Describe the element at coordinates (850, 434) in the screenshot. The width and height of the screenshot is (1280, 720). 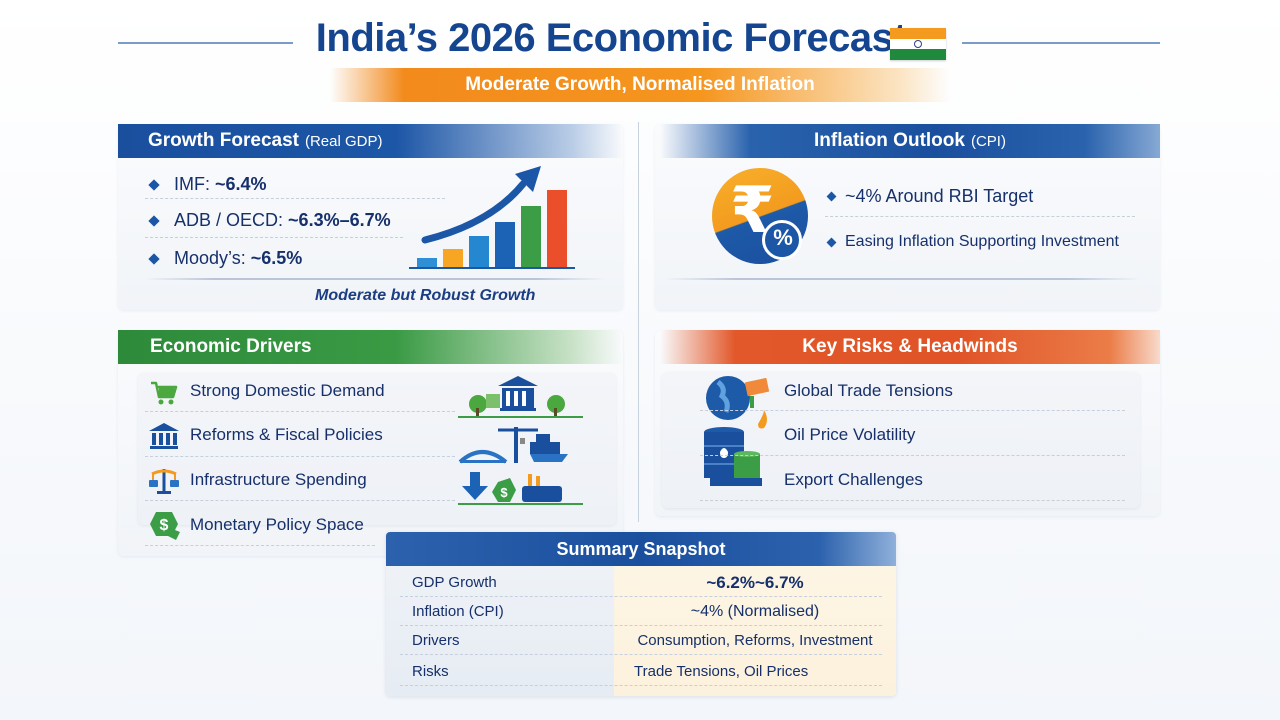
I see `risk-item-oil-price: Oil Price Volatility` at that location.